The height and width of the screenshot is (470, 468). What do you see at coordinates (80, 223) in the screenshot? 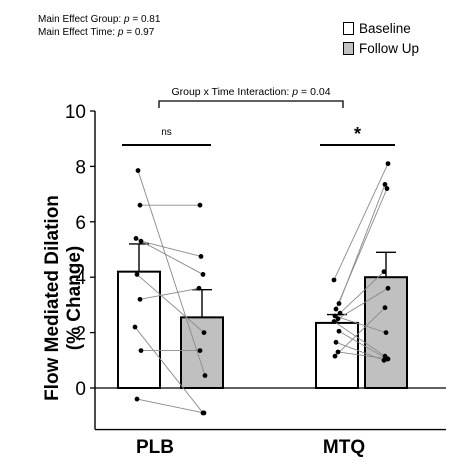
I see `y-tick-label: 6` at bounding box center [80, 223].